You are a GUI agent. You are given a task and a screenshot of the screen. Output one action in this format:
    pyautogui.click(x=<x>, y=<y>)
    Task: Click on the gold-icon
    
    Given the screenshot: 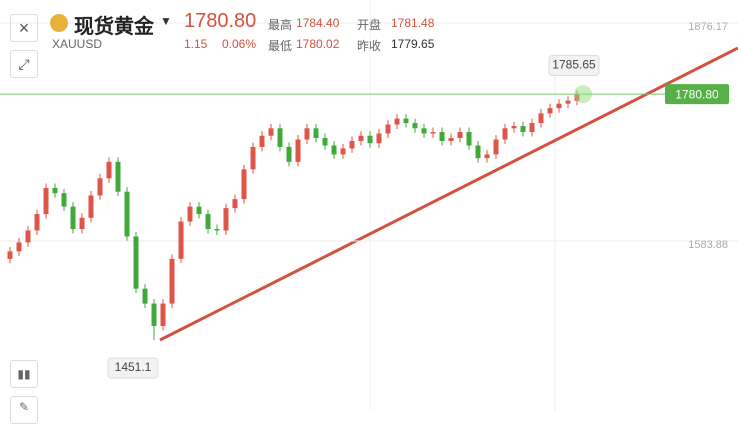 What is the action you would take?
    pyautogui.click(x=59, y=23)
    